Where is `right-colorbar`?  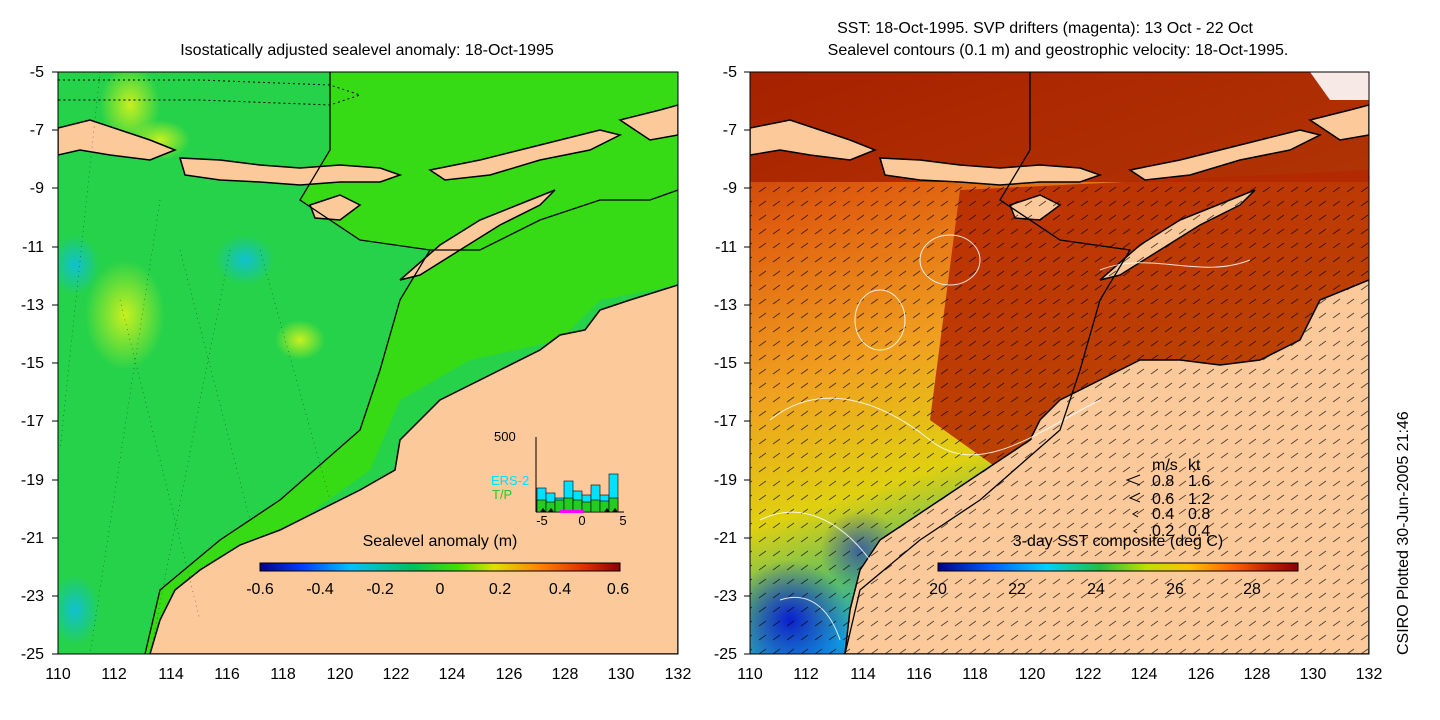 right-colorbar is located at coordinates (1118, 567).